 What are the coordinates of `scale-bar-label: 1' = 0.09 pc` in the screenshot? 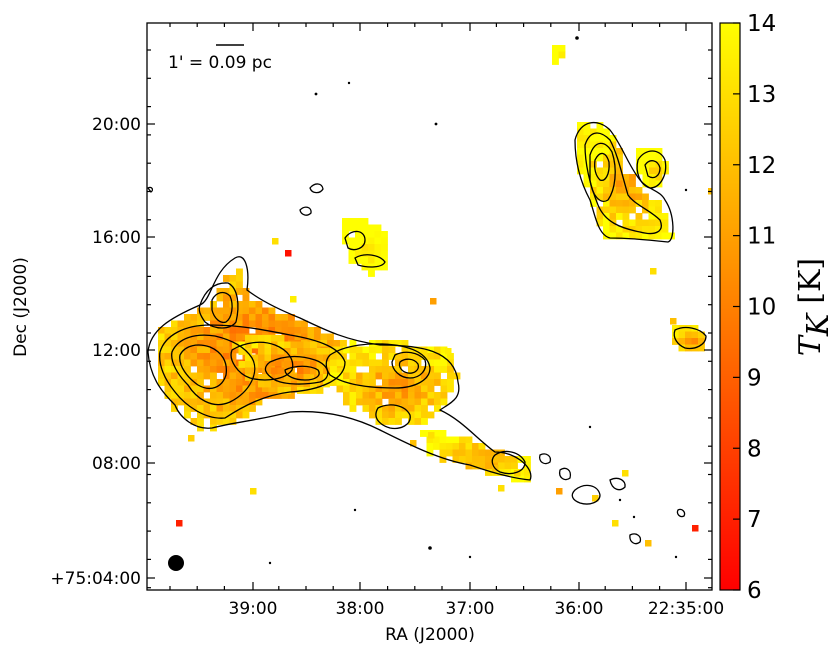 It's located at (220, 63).